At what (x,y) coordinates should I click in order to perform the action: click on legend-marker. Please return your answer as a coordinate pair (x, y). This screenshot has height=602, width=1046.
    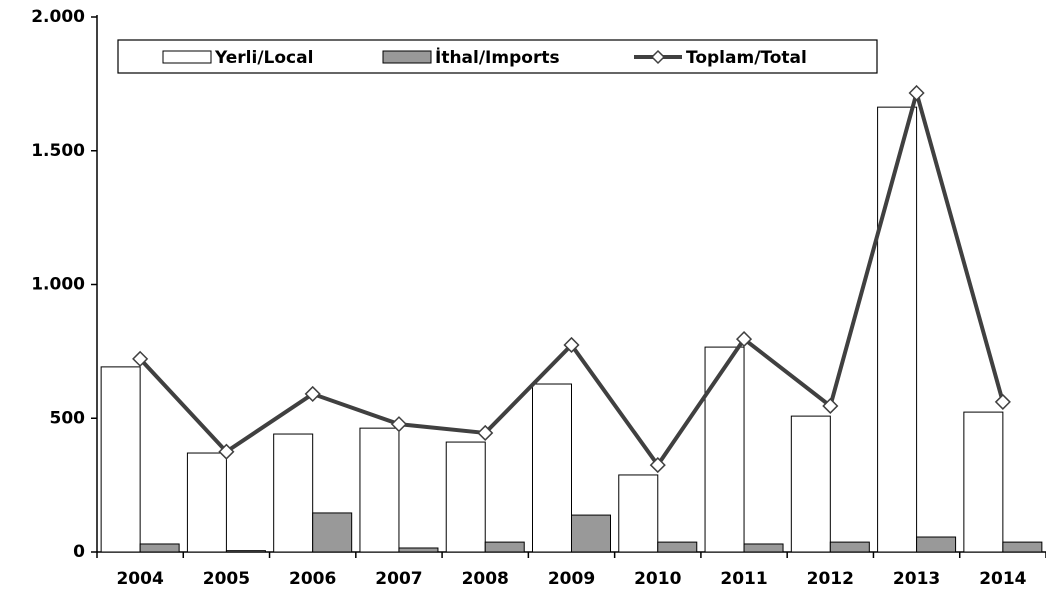
    Looking at the image, I should click on (658, 57).